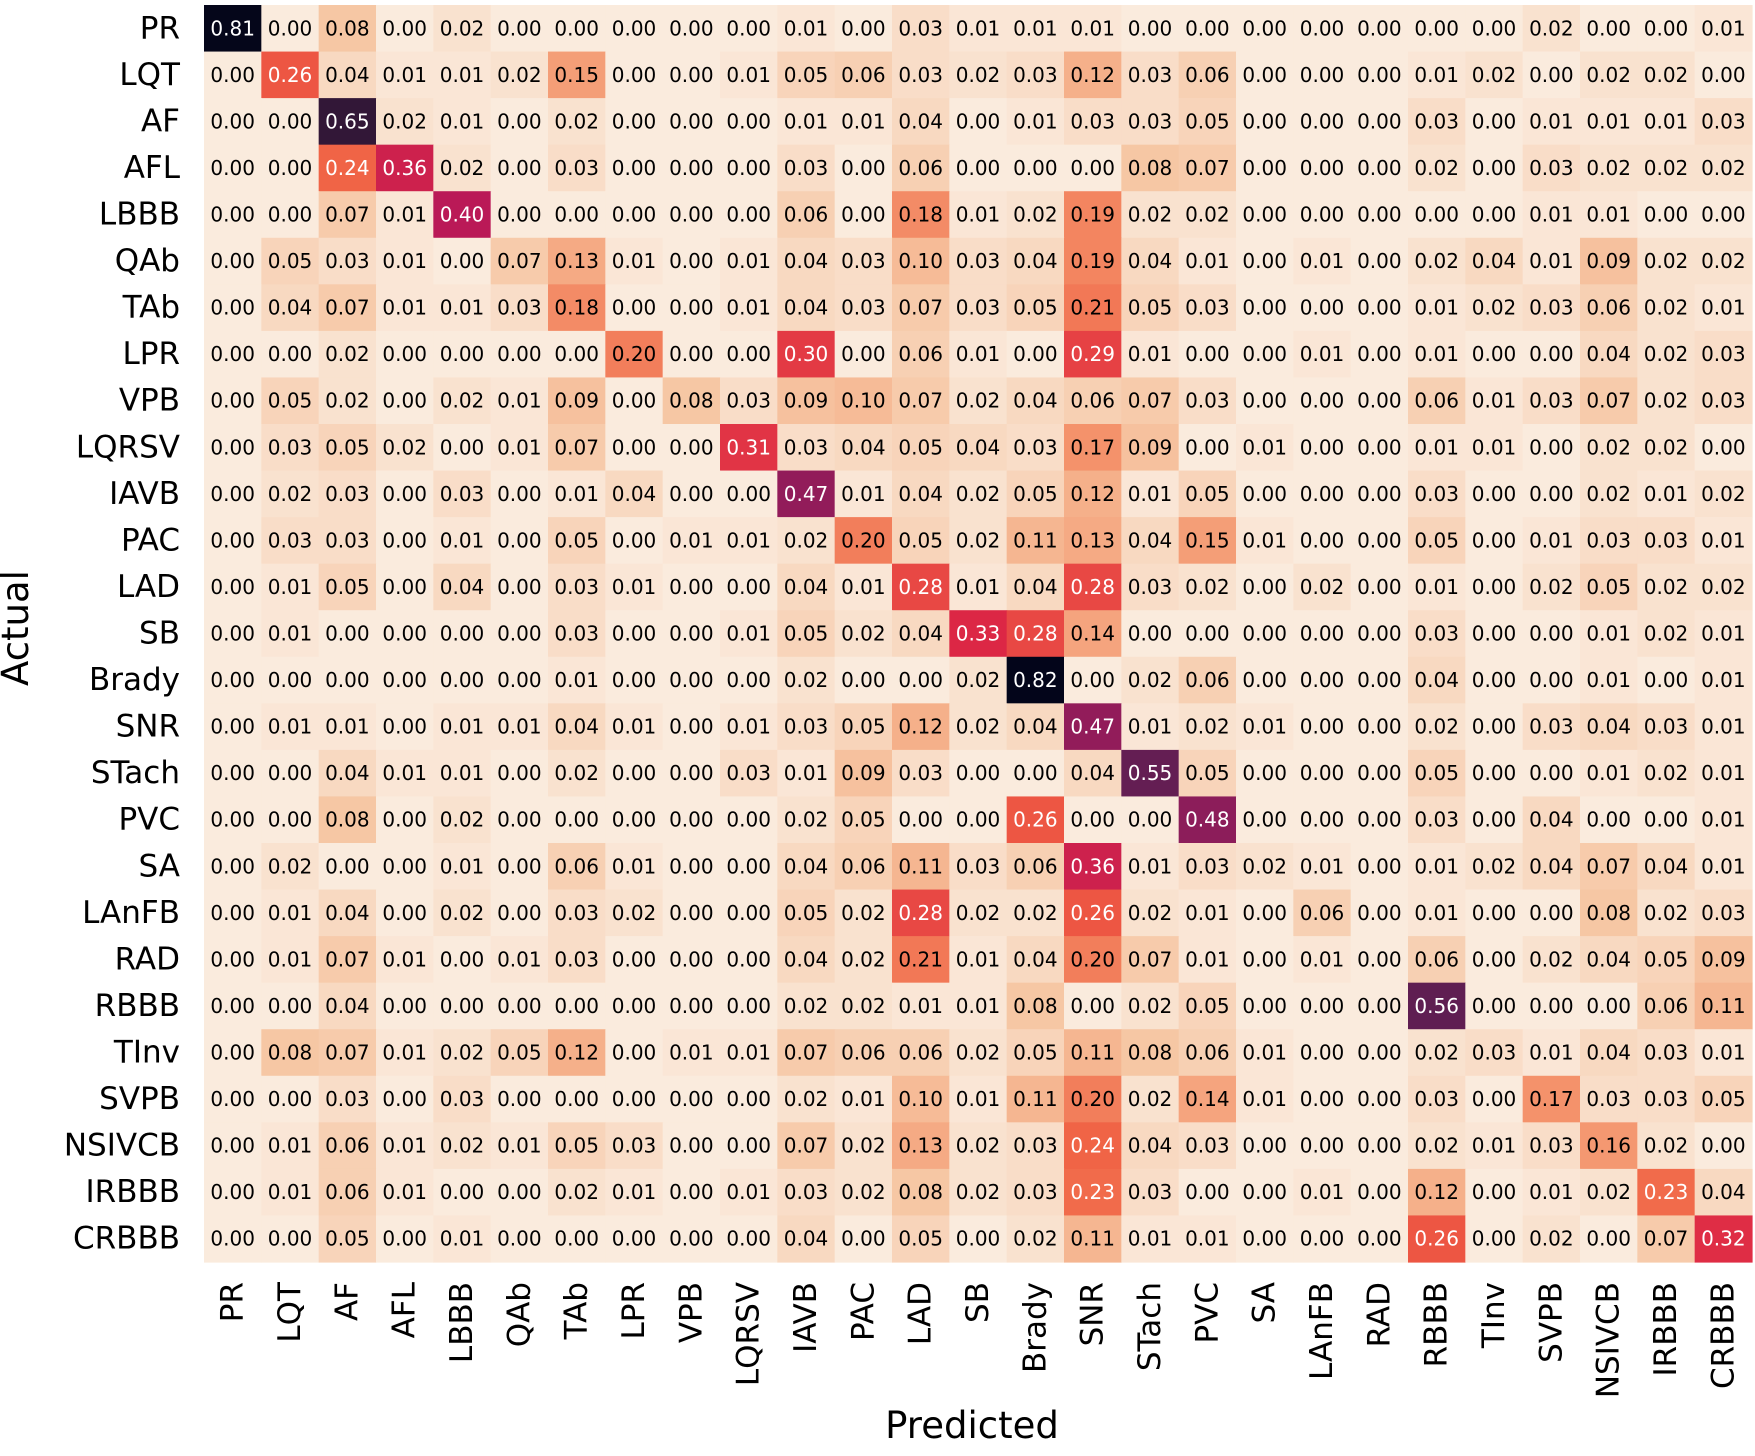 The image size is (1755, 1456). Describe the element at coordinates (806, 587) in the screenshot. I see `heatmap-cell-LAD-IAVB` at that location.